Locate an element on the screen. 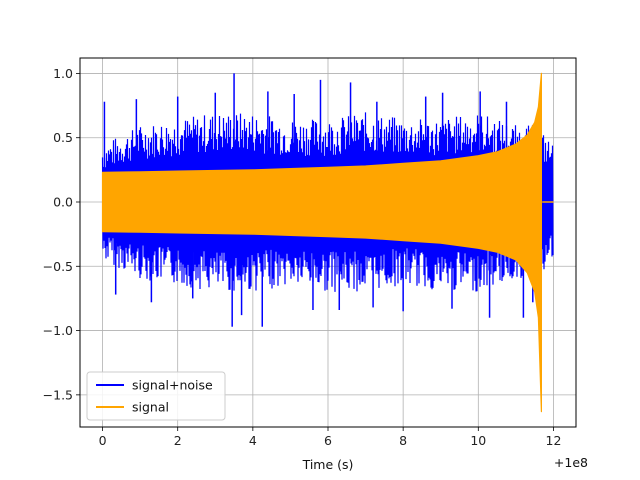 The height and width of the screenshot is (480, 640). legend-label-signal: signal is located at coordinates (150, 407).